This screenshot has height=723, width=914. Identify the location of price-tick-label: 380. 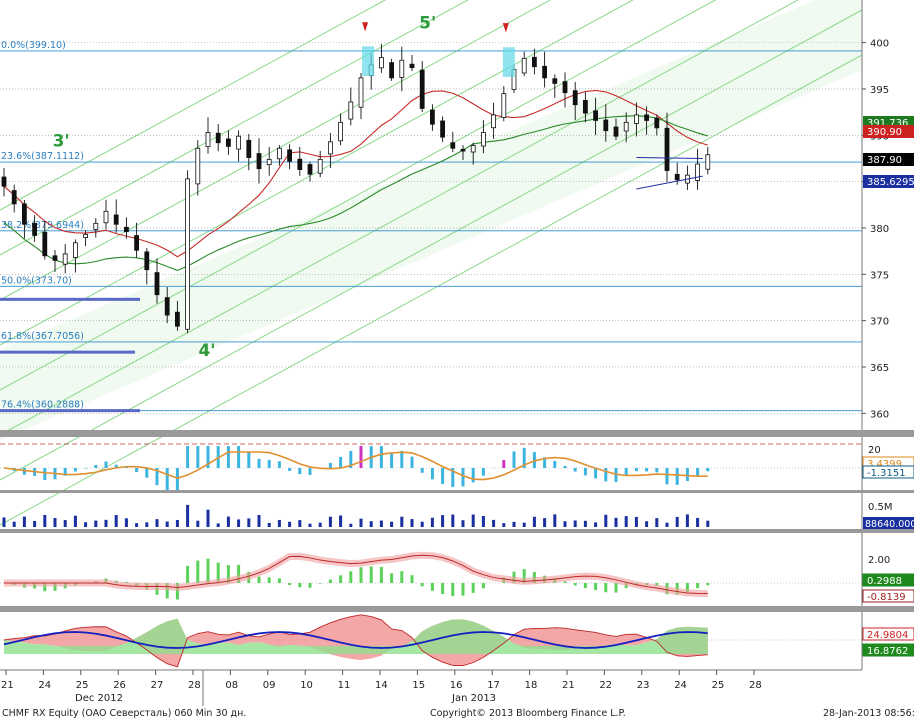
(879, 229).